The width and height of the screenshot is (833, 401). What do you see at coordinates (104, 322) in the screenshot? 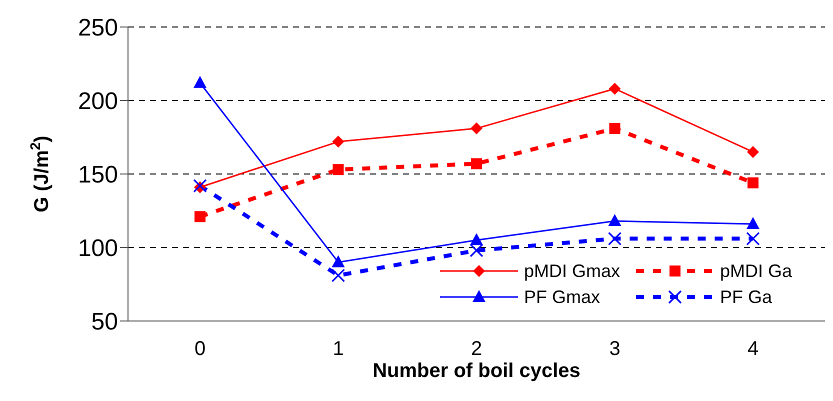
I see `y-tick-label: 50` at bounding box center [104, 322].